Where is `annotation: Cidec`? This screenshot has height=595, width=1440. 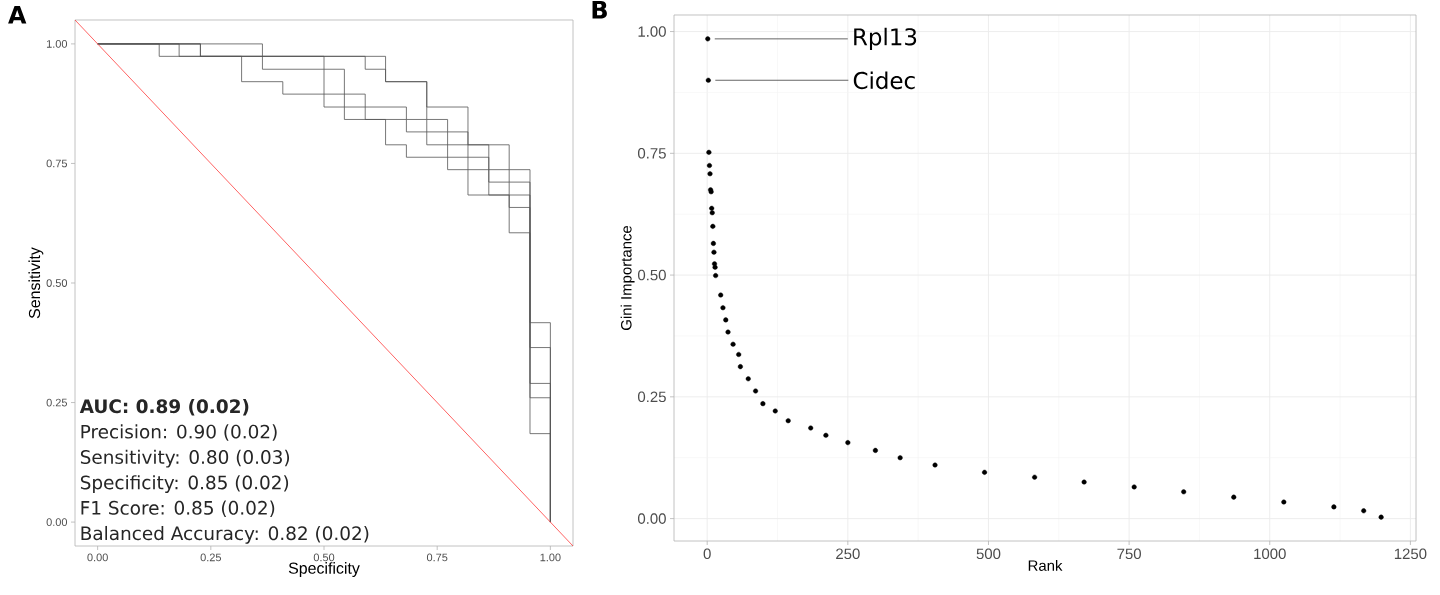
annotation: Cidec is located at coordinates (884, 80).